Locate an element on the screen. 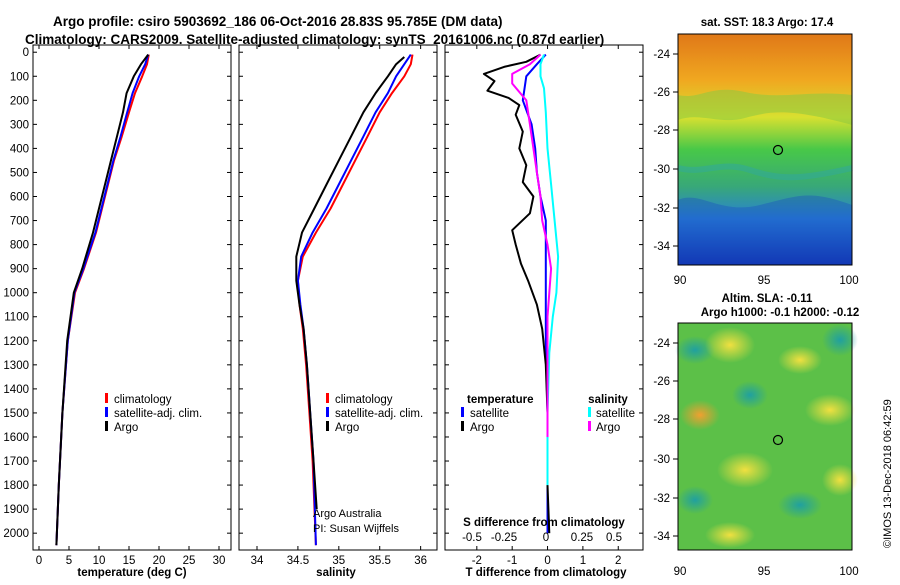 This screenshot has width=900, height=585. temperature-climatology-line is located at coordinates (102, 300).